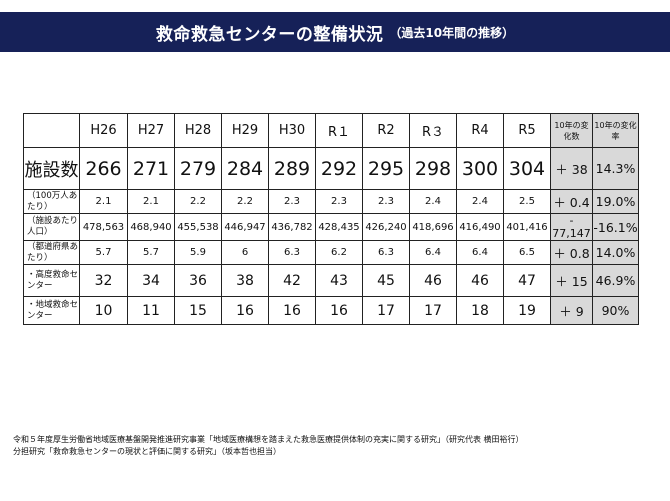  Describe the element at coordinates (292, 227) in the screenshot. I see `value-cell: 436,782` at that location.